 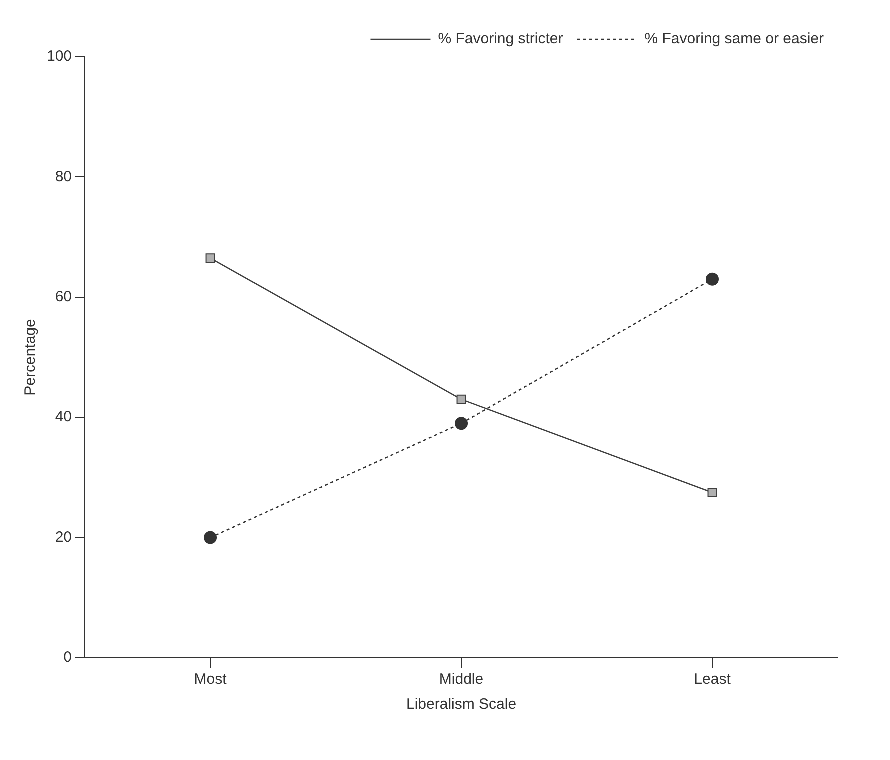 I want to click on legend-label: % Favoring stricter, so click(x=501, y=39).